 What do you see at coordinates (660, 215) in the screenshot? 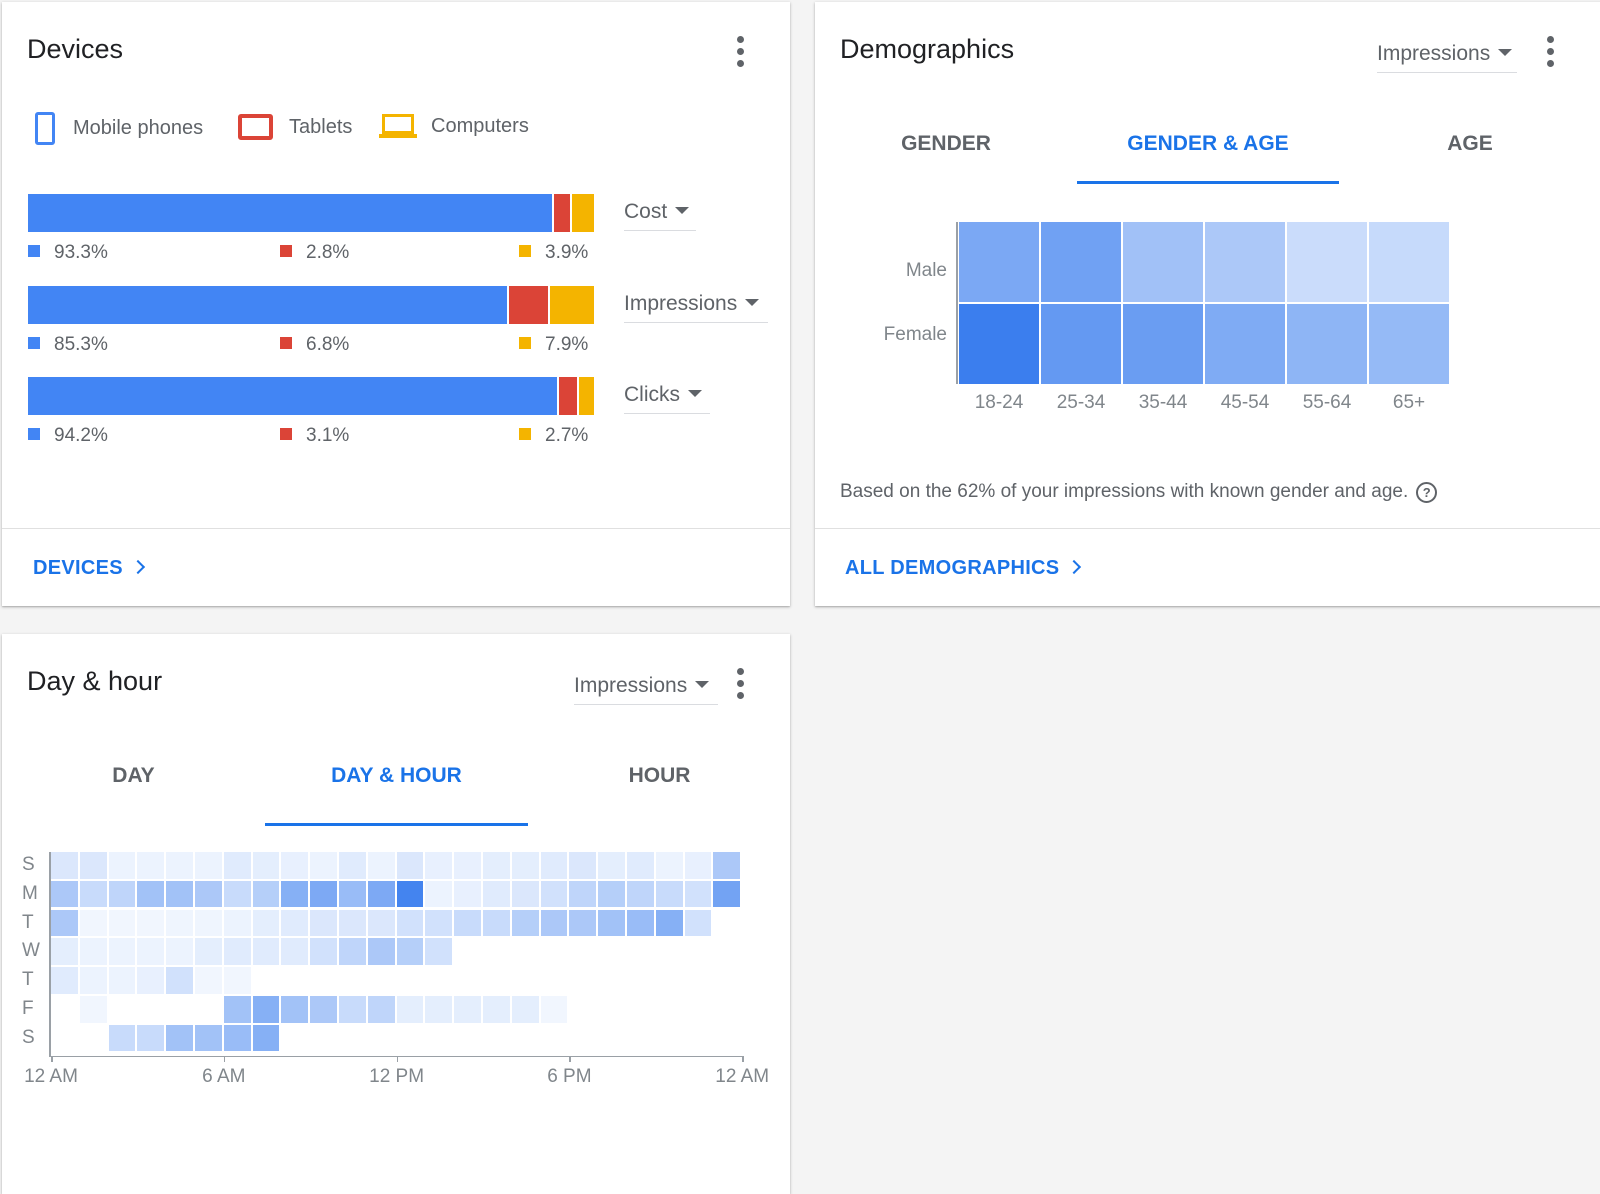
I see `metric-select-cost: Cost` at bounding box center [660, 215].